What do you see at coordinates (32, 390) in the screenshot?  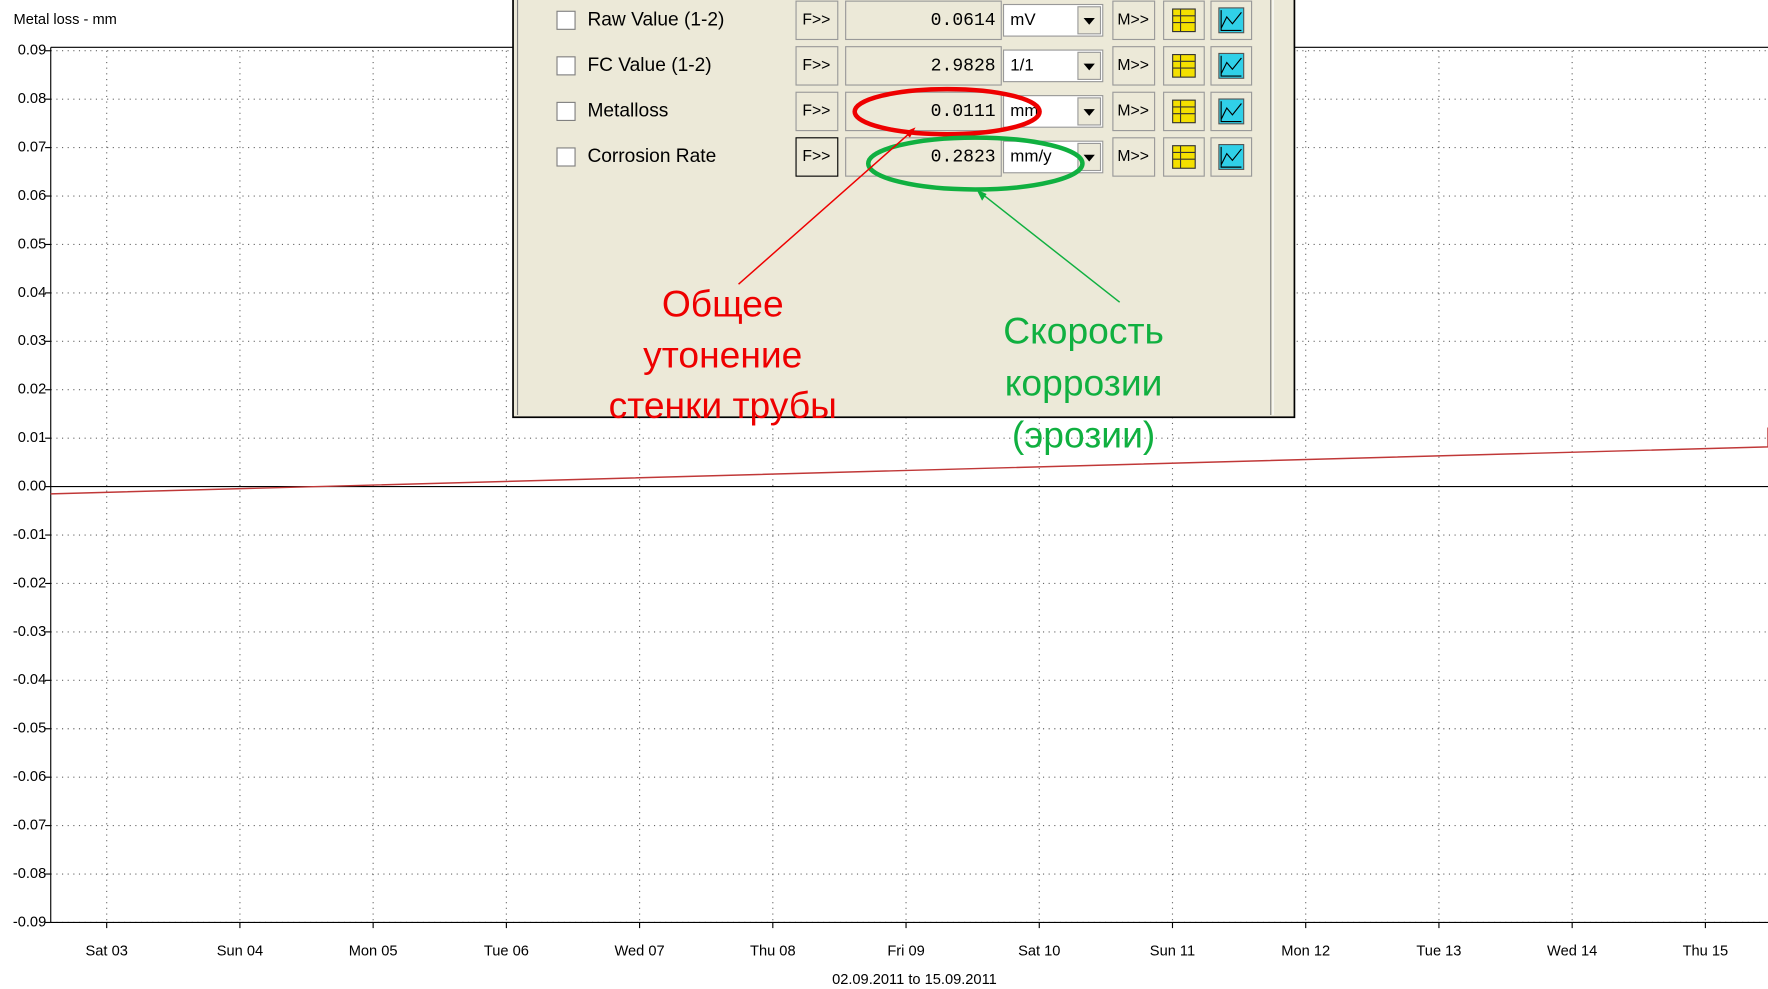 I see `y-tick-label: 0.02` at bounding box center [32, 390].